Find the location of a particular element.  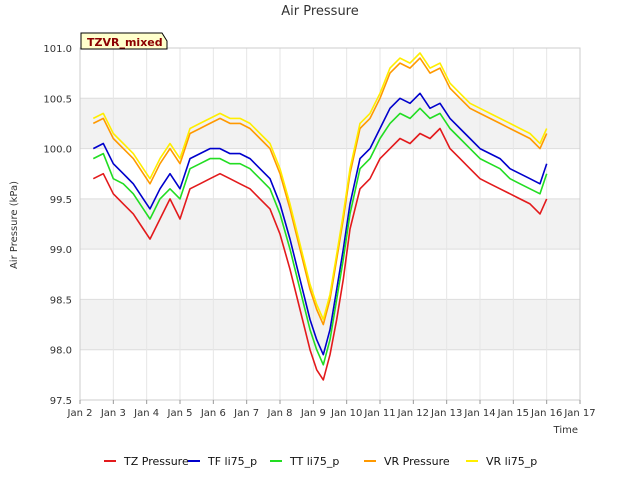

x-tick-label: Jan 2 is located at coordinates (80, 413).